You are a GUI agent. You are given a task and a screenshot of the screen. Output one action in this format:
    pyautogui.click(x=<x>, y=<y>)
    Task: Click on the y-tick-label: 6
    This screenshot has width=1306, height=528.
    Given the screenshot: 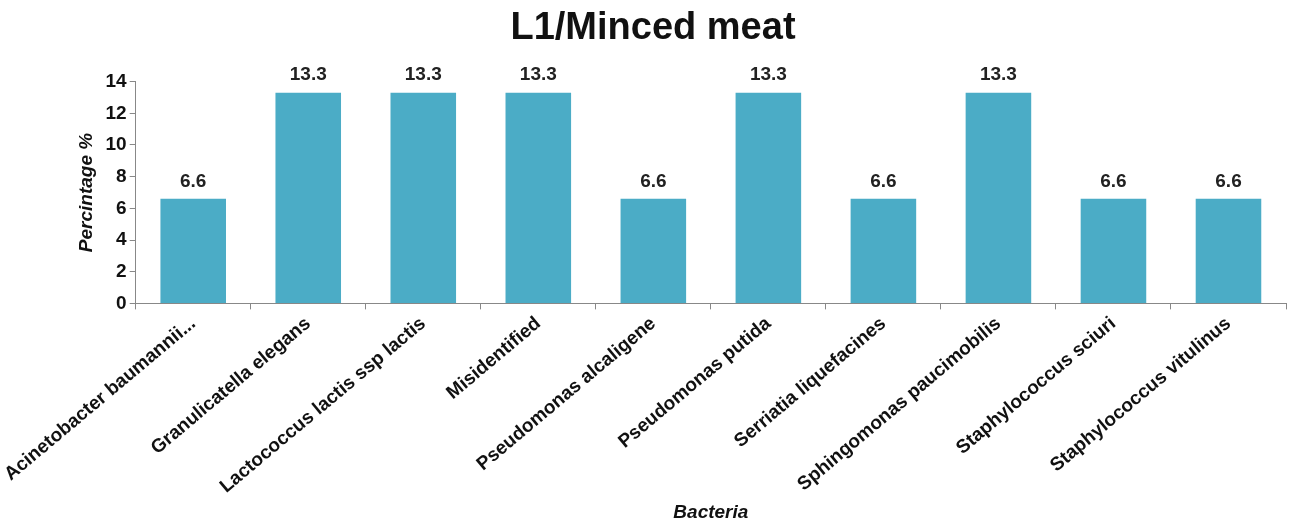 What is the action you would take?
    pyautogui.click(x=121, y=207)
    